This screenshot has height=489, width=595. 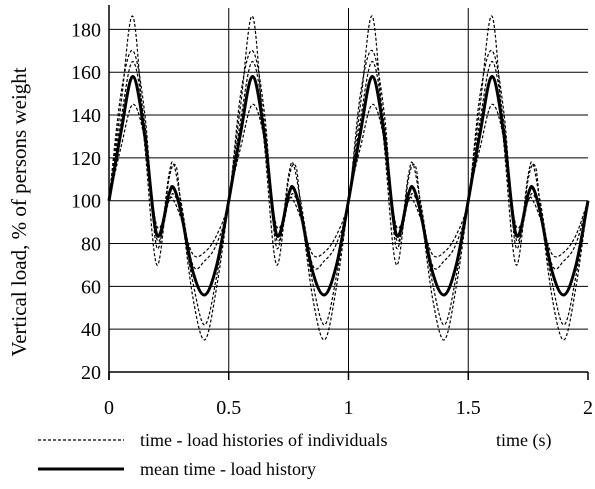 I want to click on y-tick-label: 160, so click(x=86, y=73).